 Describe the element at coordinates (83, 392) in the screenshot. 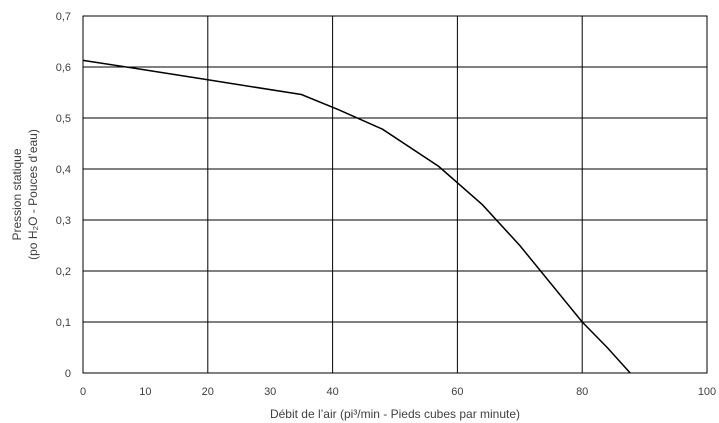

I see `x-tick-label: 0` at that location.